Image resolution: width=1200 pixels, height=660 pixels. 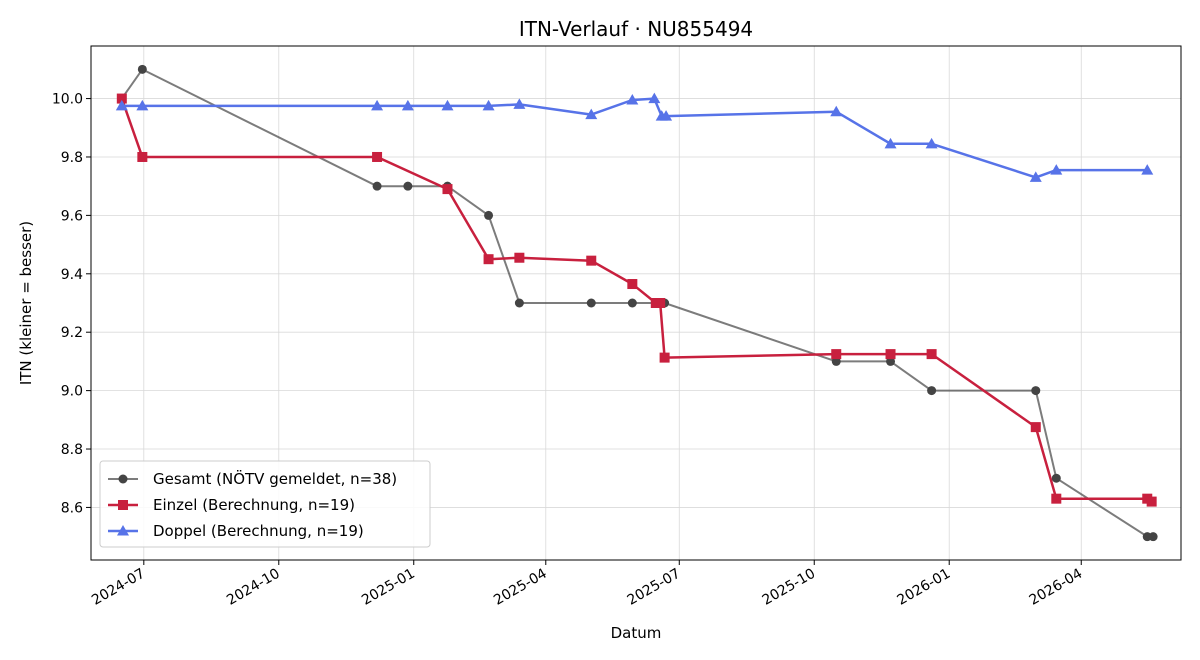 I want to click on y-tick-label: 9.6, so click(x=72, y=216).